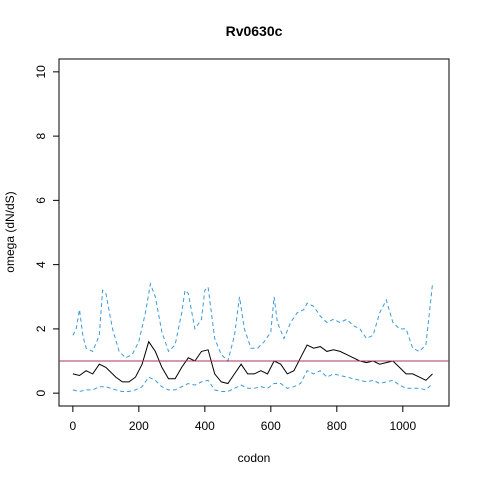 The image size is (480, 480). Describe the element at coordinates (41, 72) in the screenshot. I see `y-tick-label: 10` at that location.